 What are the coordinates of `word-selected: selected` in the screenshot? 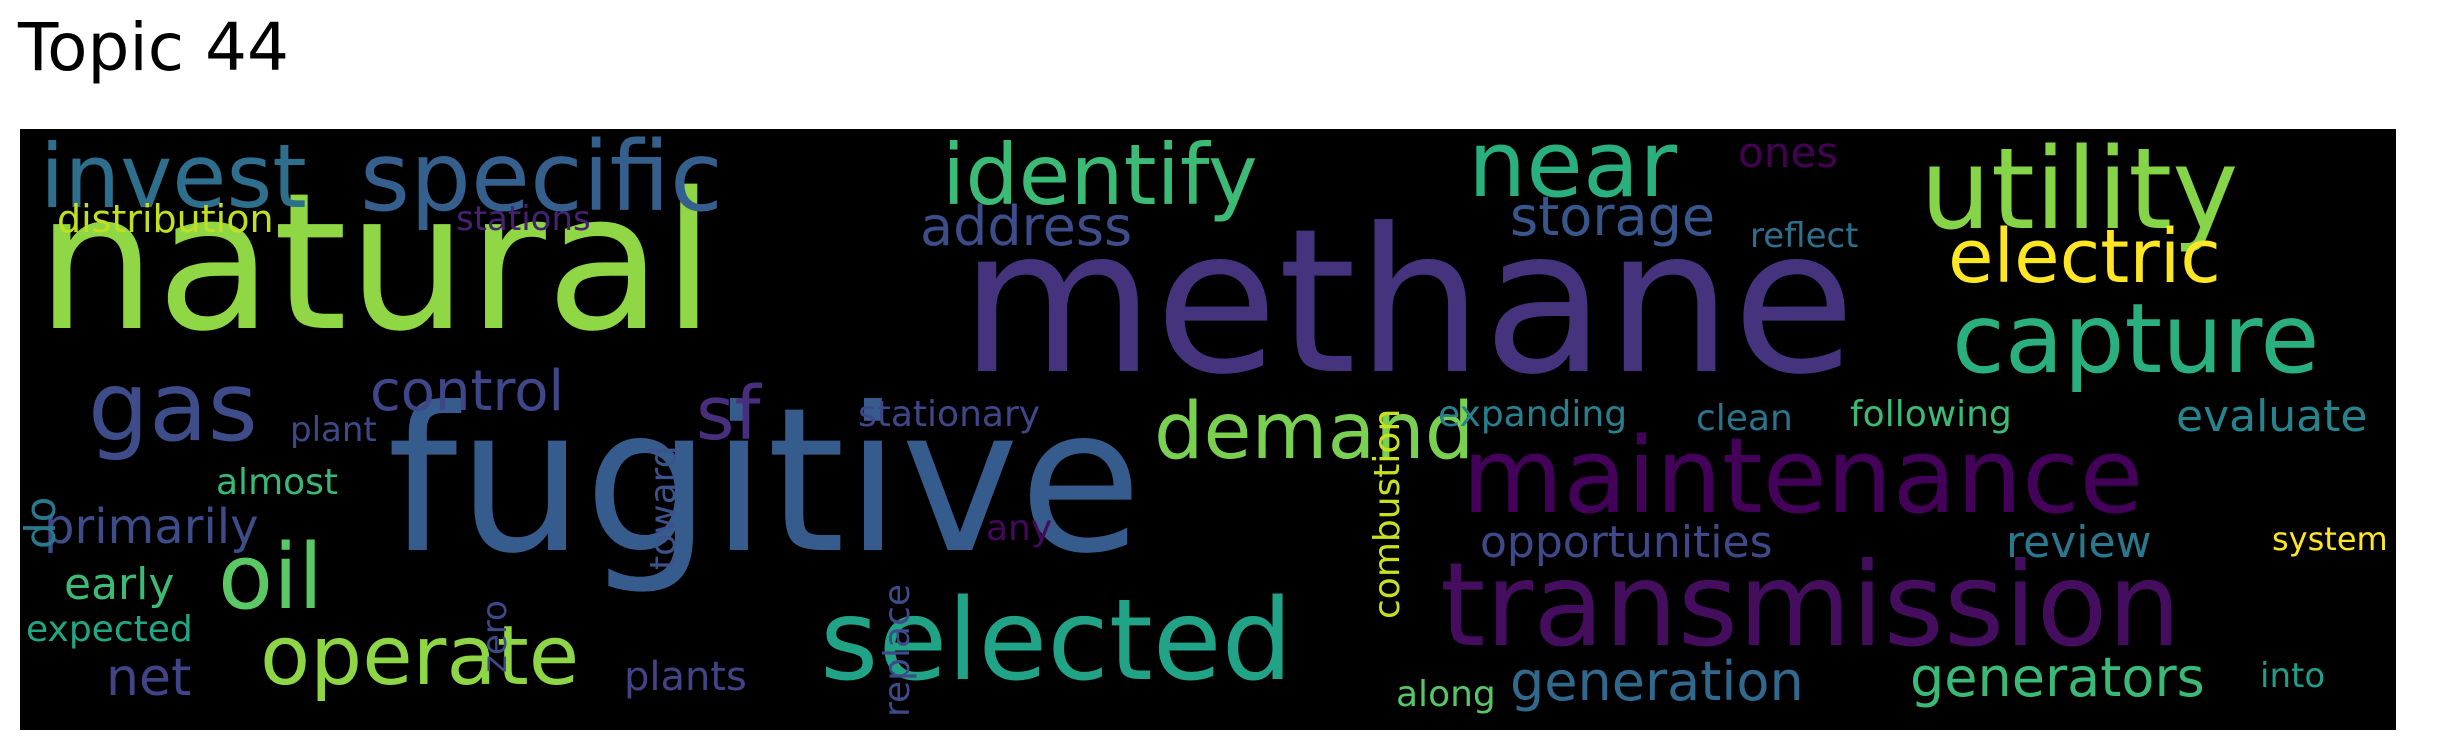 It's located at (1056, 641).